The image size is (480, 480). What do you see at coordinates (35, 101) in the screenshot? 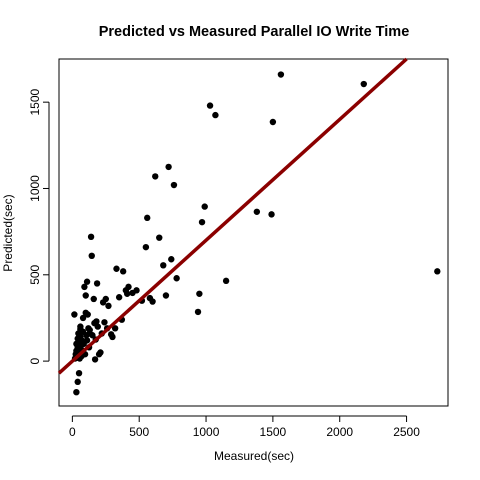
I see `y-tick-label: 1500` at bounding box center [35, 101].